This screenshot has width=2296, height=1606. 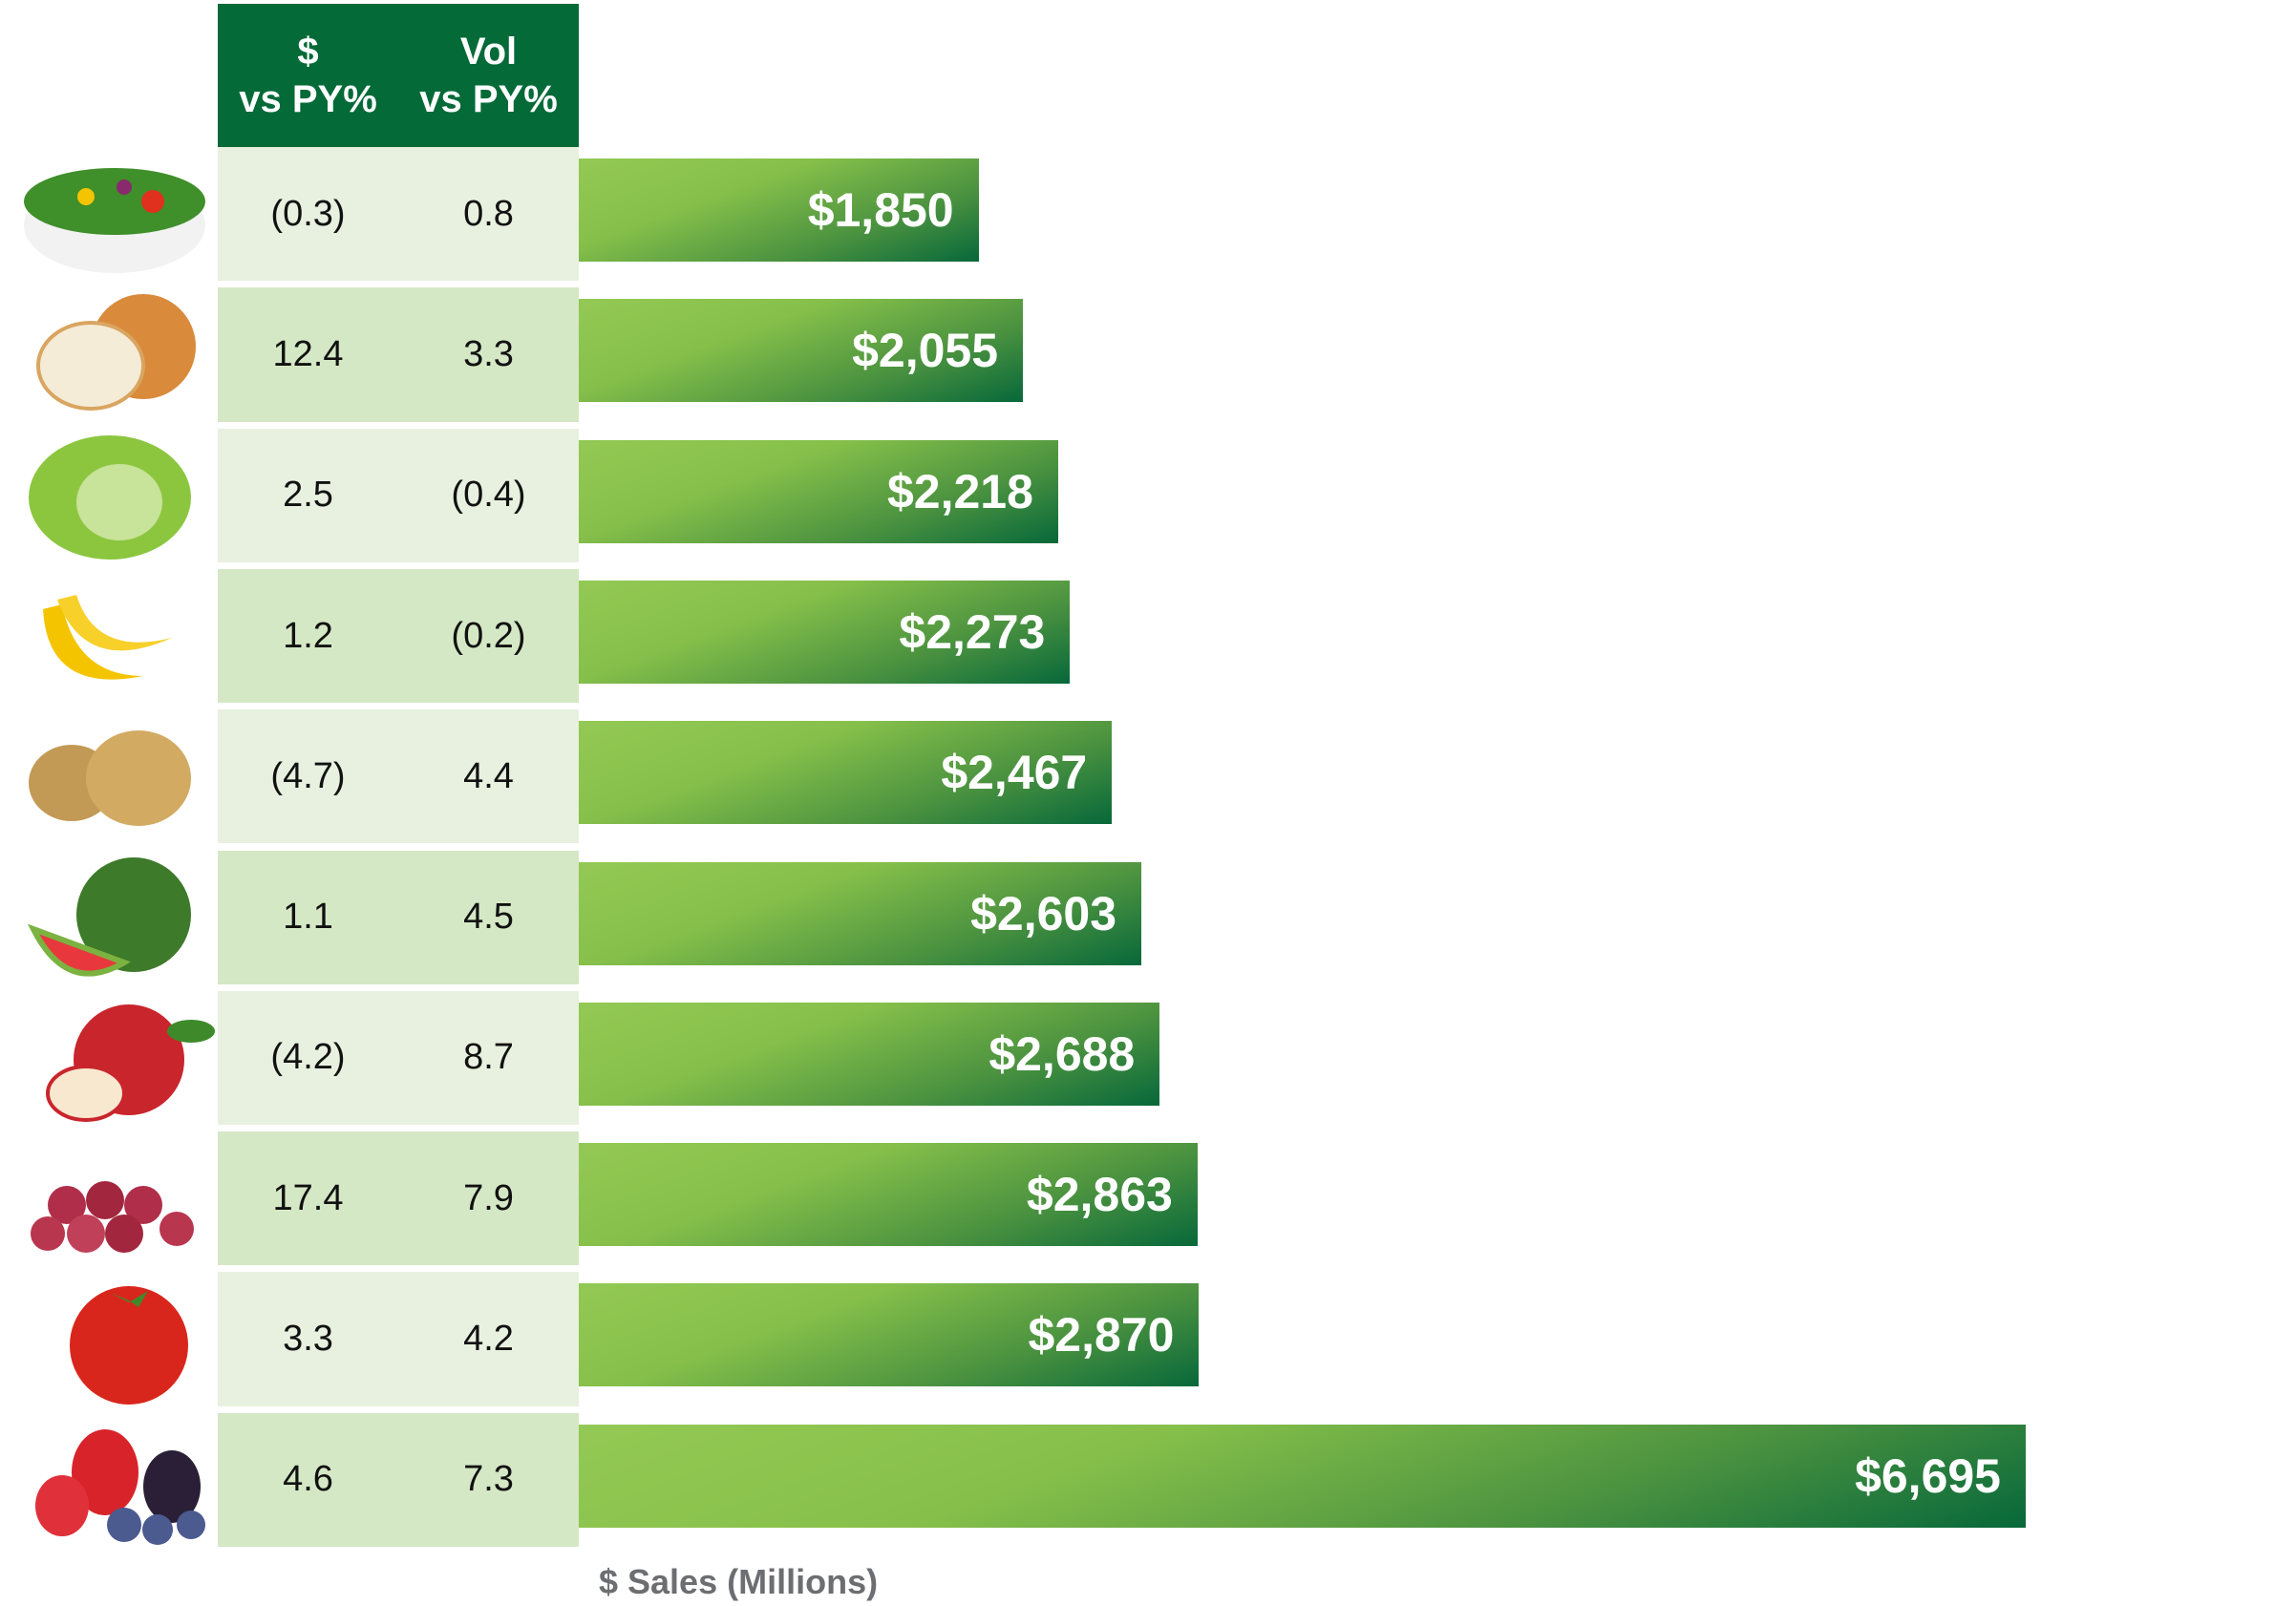 I want to click on dollar-vs-py-cell: 1.2, so click(x=308, y=635).